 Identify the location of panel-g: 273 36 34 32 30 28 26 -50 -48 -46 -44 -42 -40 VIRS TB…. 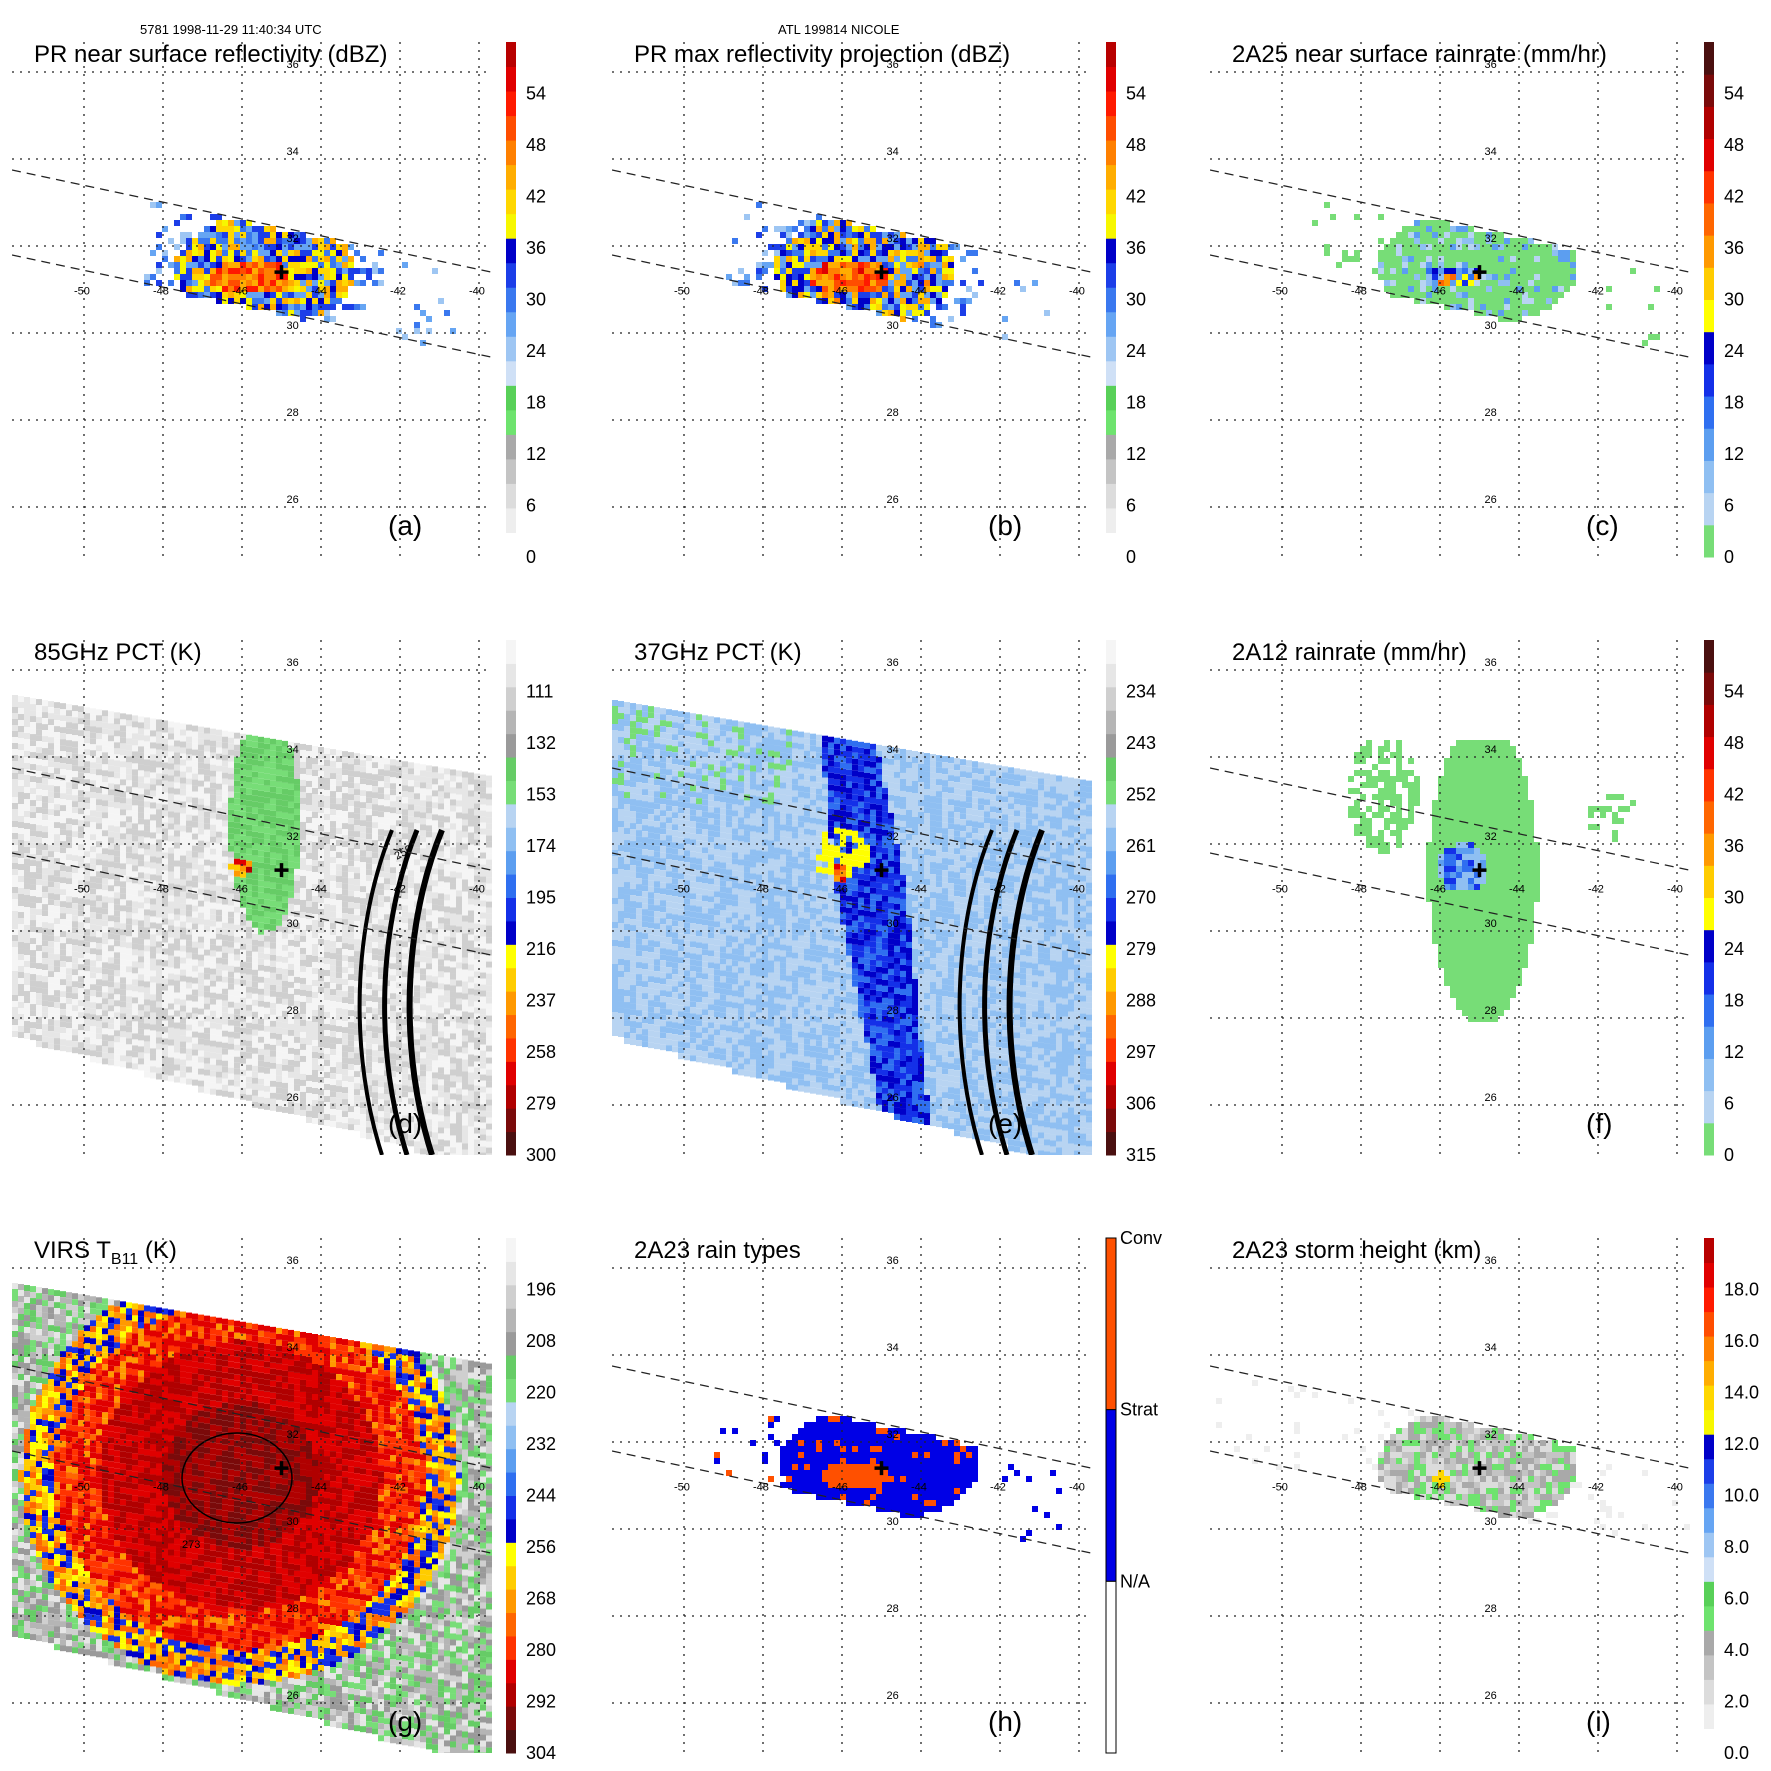
(284, 1500).